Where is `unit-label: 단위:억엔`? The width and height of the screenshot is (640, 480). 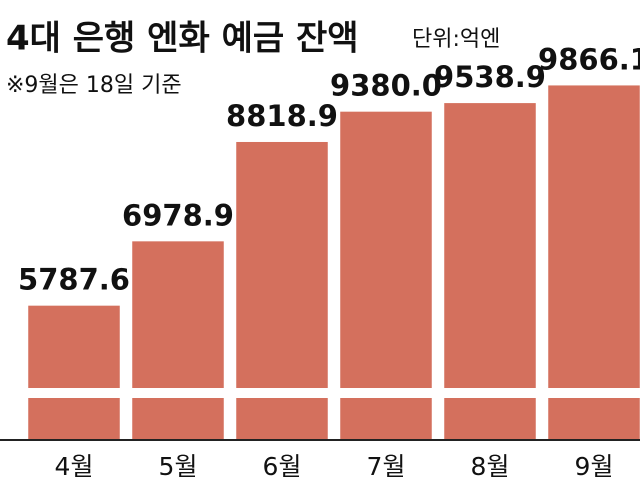
unit-label: 단위:억엔 is located at coordinates (456, 39).